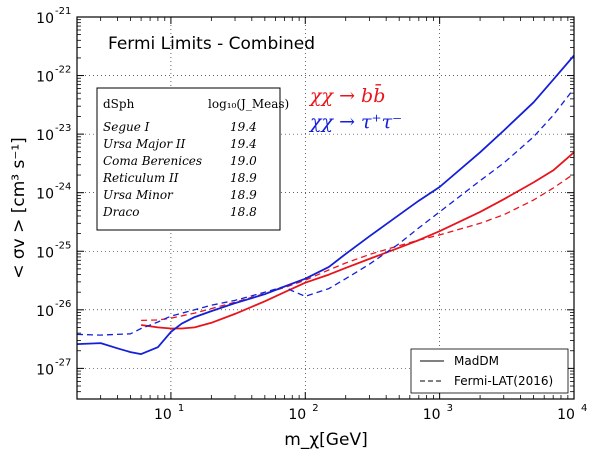  I want to click on x-tick-label-exponent: 3, so click(450, 408).